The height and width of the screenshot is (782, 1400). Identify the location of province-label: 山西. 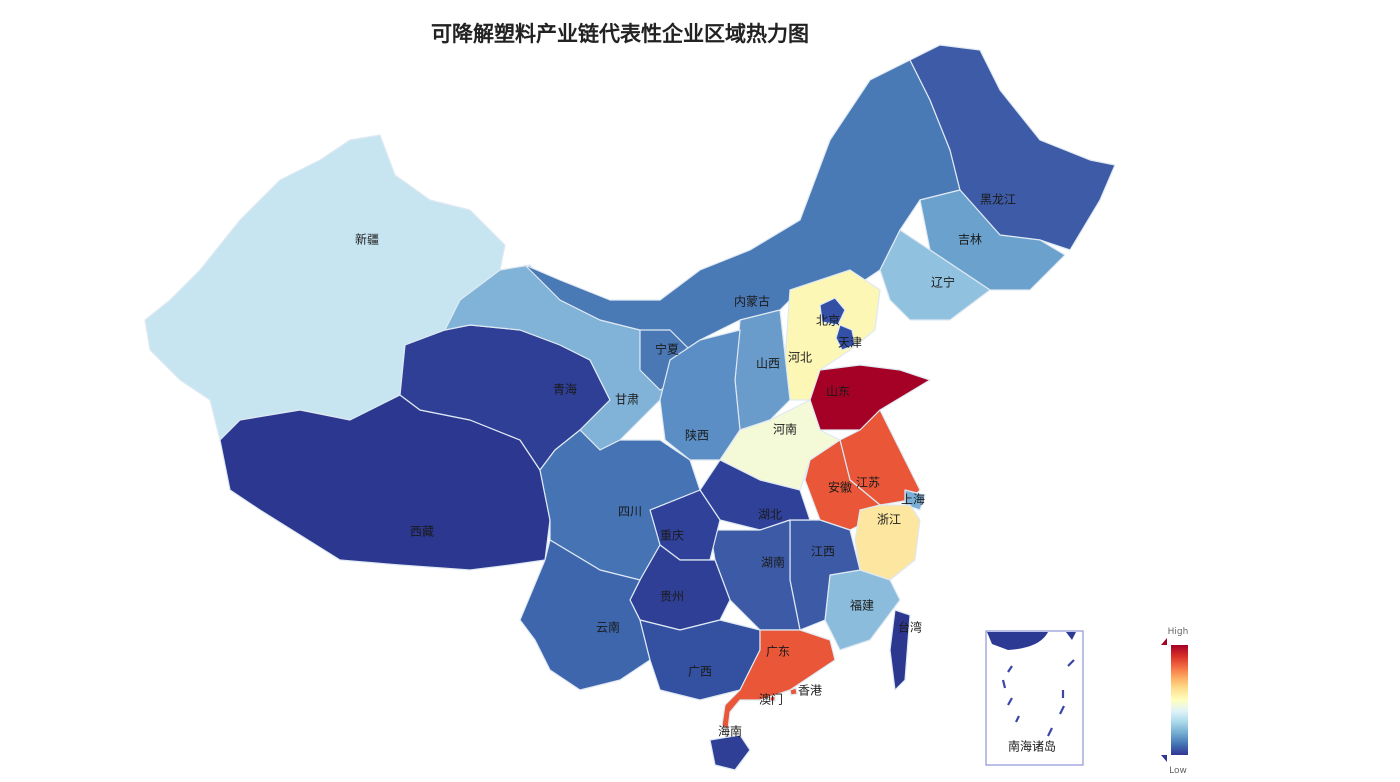
(768, 364).